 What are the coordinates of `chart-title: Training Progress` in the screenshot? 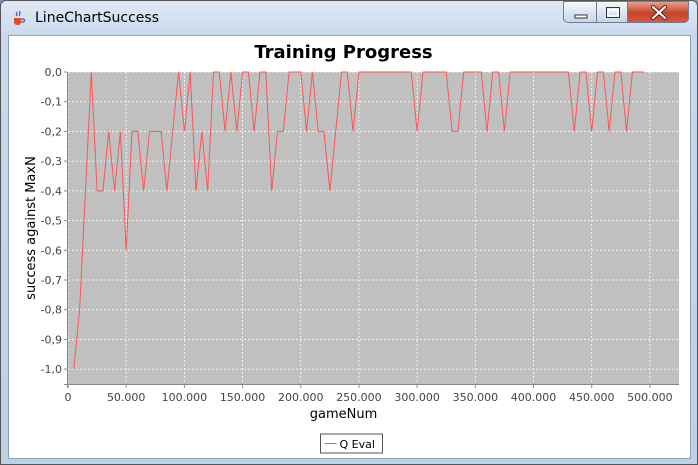 It's located at (343, 52).